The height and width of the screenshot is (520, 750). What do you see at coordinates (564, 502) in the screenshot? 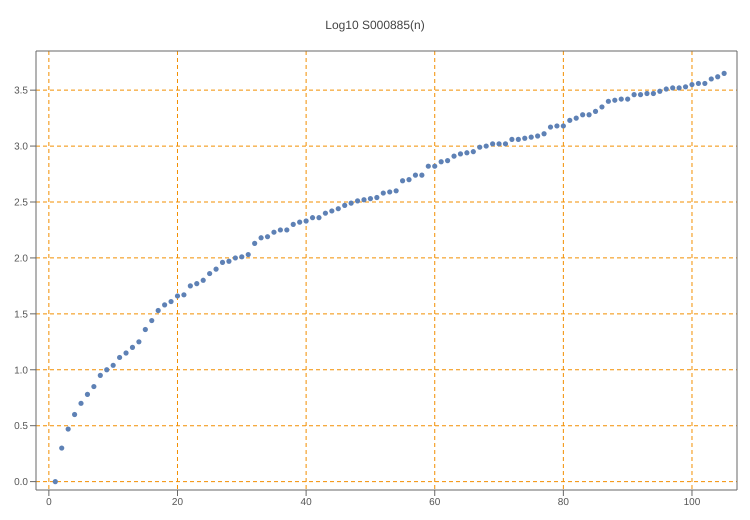
I see `x-tick-label: 80` at bounding box center [564, 502].